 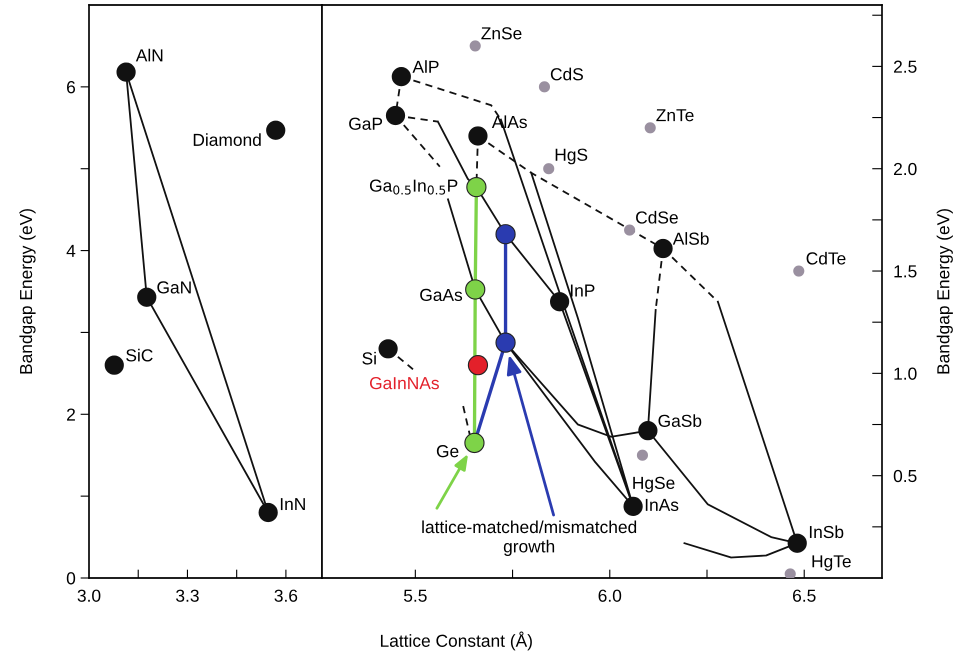 I want to click on y-tick-label: 1.5, so click(x=905, y=271).